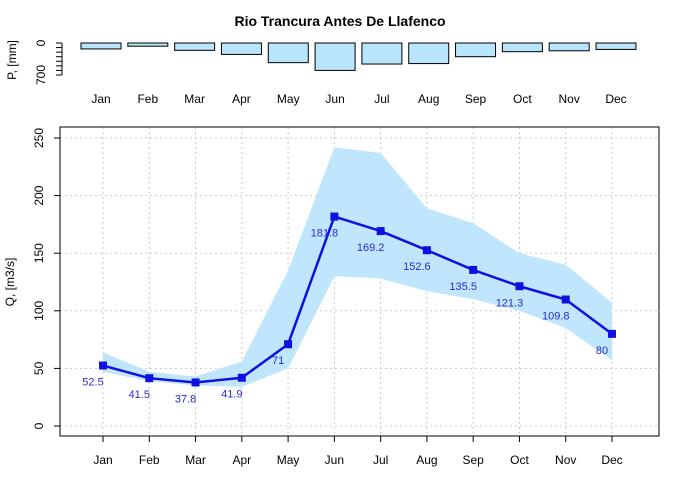 The height and width of the screenshot is (480, 680). I want to click on top-x-tick-label: Sep, so click(476, 99).